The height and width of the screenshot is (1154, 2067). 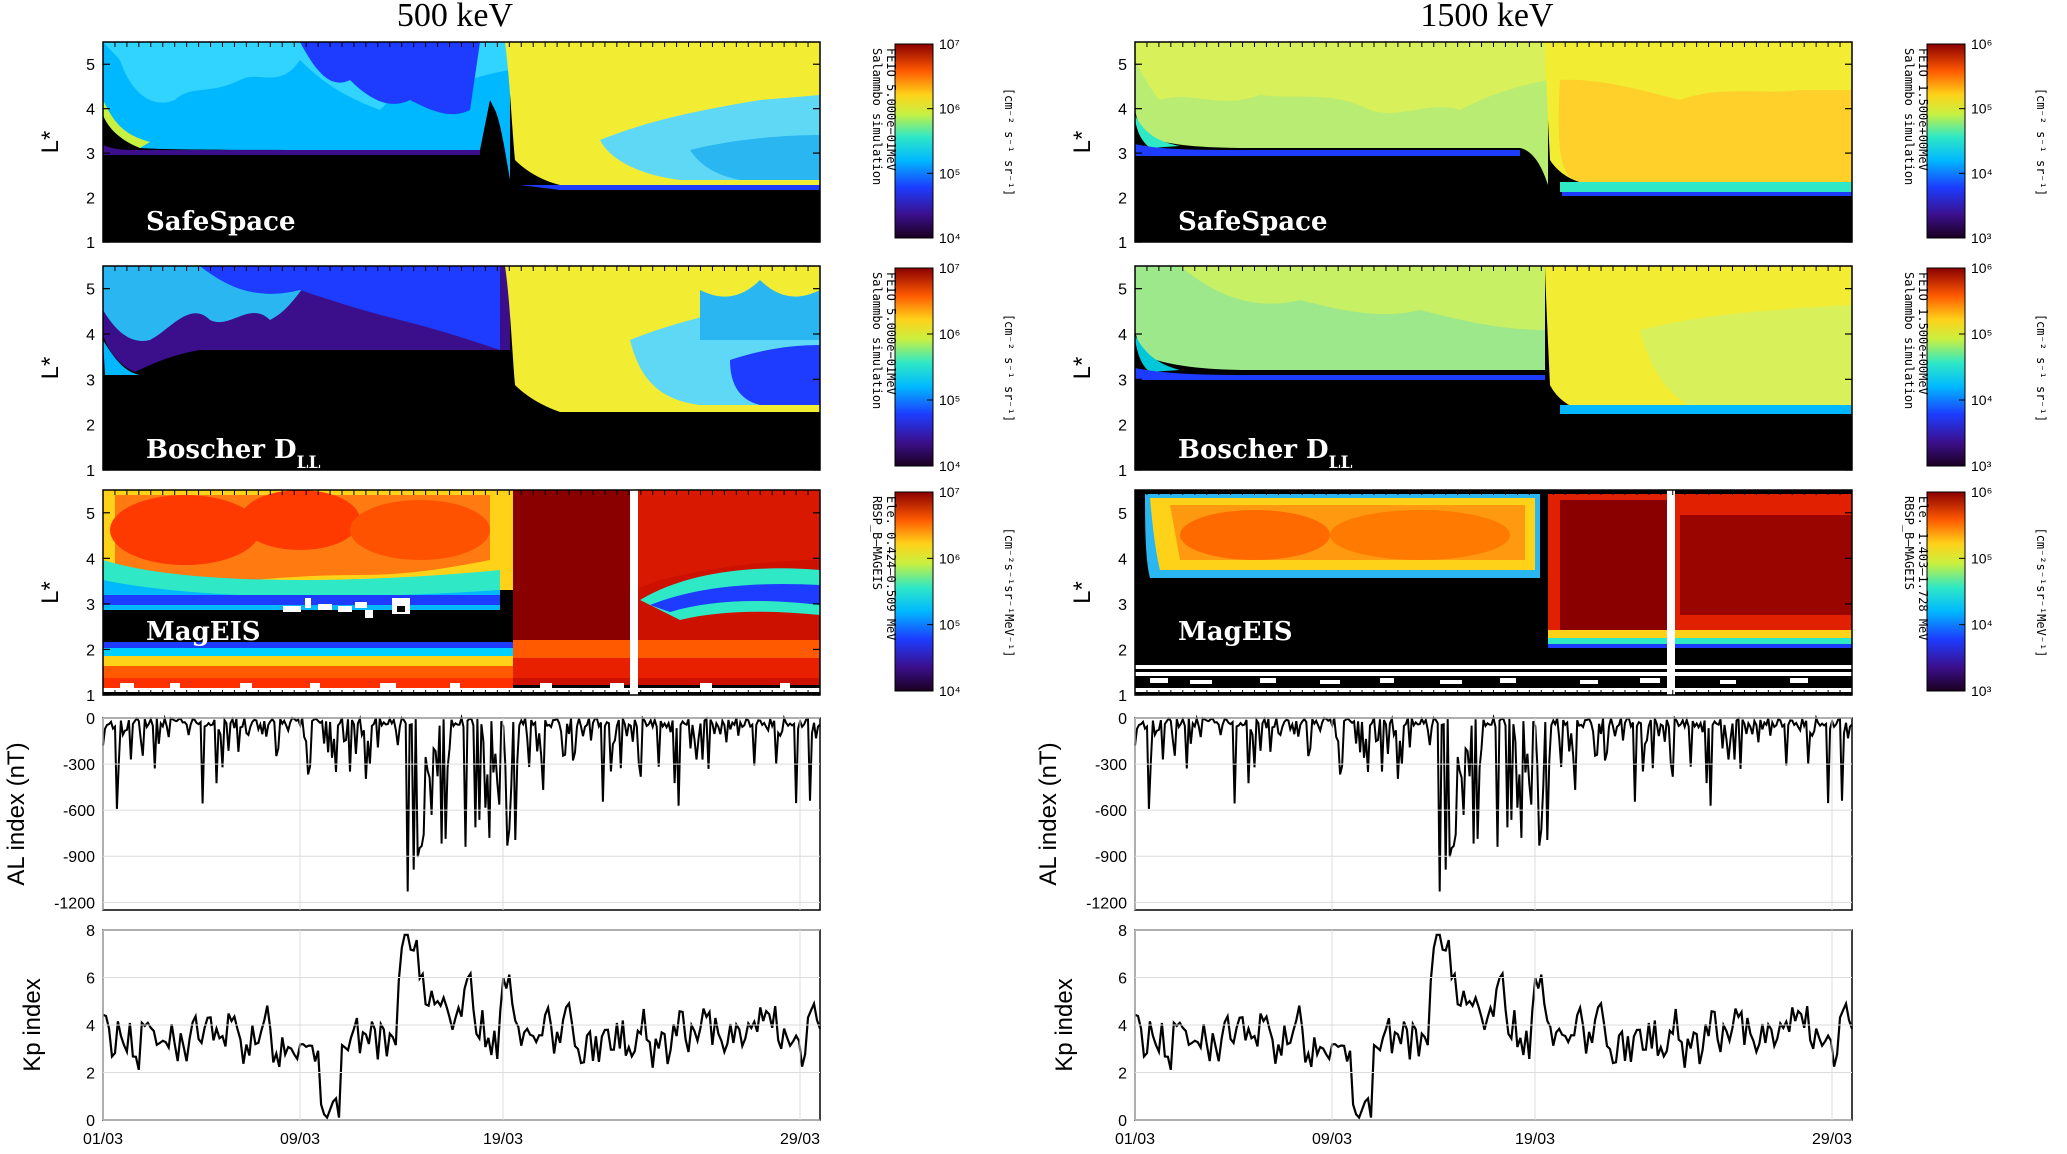 I want to click on data-gap, so click(x=634, y=592).